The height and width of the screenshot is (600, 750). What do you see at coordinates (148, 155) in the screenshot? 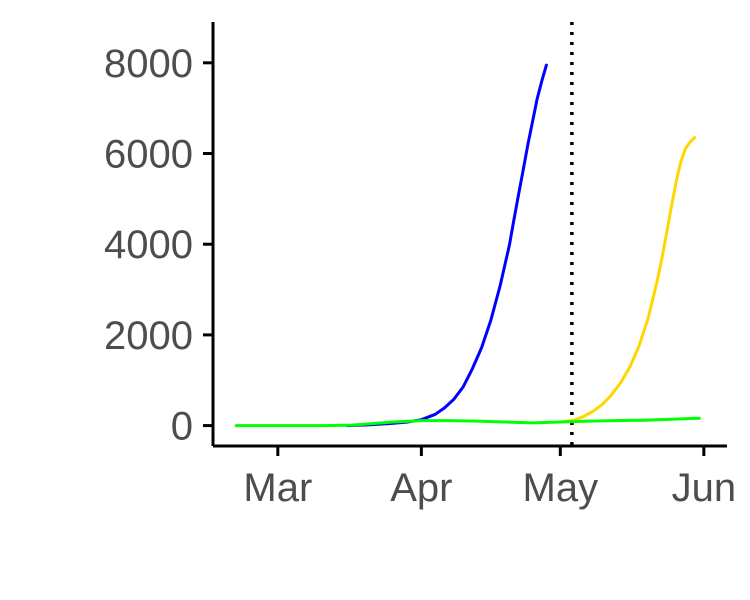
I see `y-tick-label: 6000` at bounding box center [148, 155].